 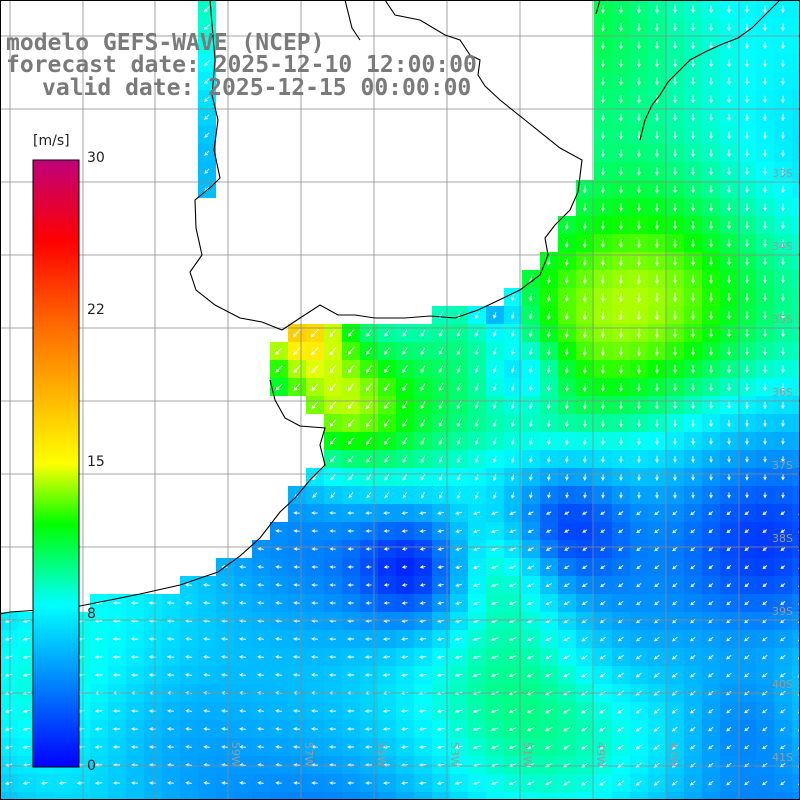 What do you see at coordinates (91, 614) in the screenshot?
I see `colorbar-tick-8: 8` at bounding box center [91, 614].